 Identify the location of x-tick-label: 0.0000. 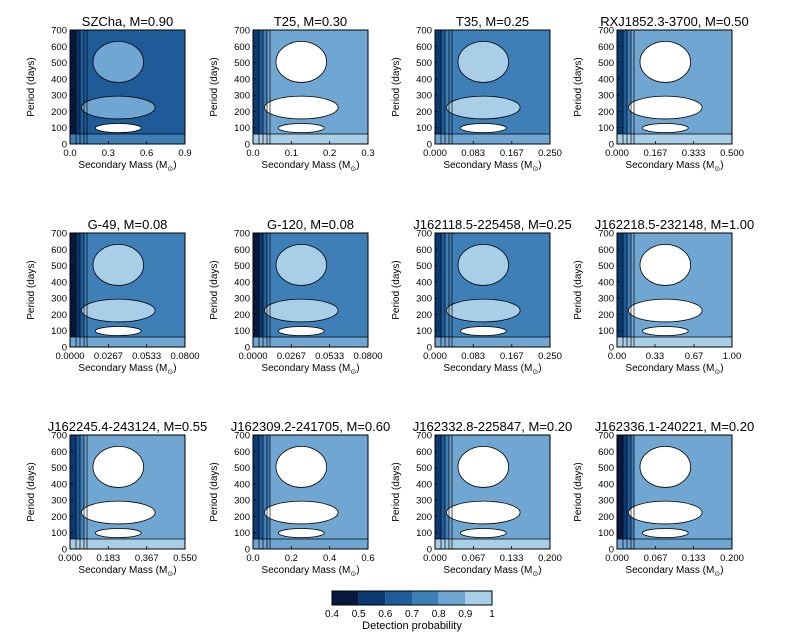
(69, 356).